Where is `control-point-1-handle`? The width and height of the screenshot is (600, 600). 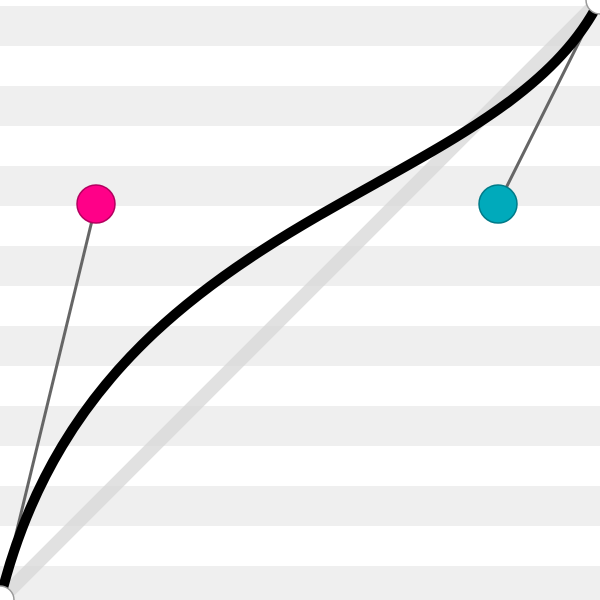 control-point-1-handle is located at coordinates (96, 204).